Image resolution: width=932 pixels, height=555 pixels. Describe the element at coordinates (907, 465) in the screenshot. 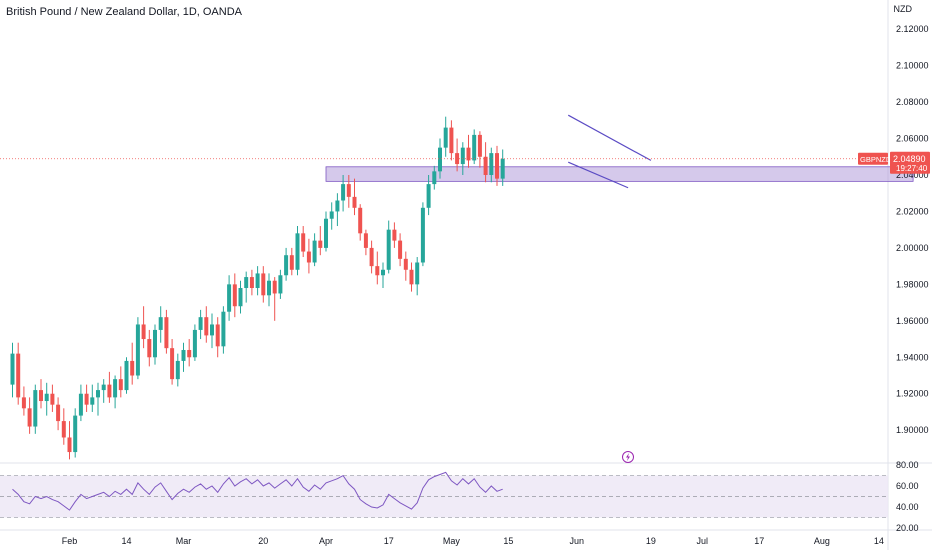

I see `rsi-tick-label: 80.00` at that location.